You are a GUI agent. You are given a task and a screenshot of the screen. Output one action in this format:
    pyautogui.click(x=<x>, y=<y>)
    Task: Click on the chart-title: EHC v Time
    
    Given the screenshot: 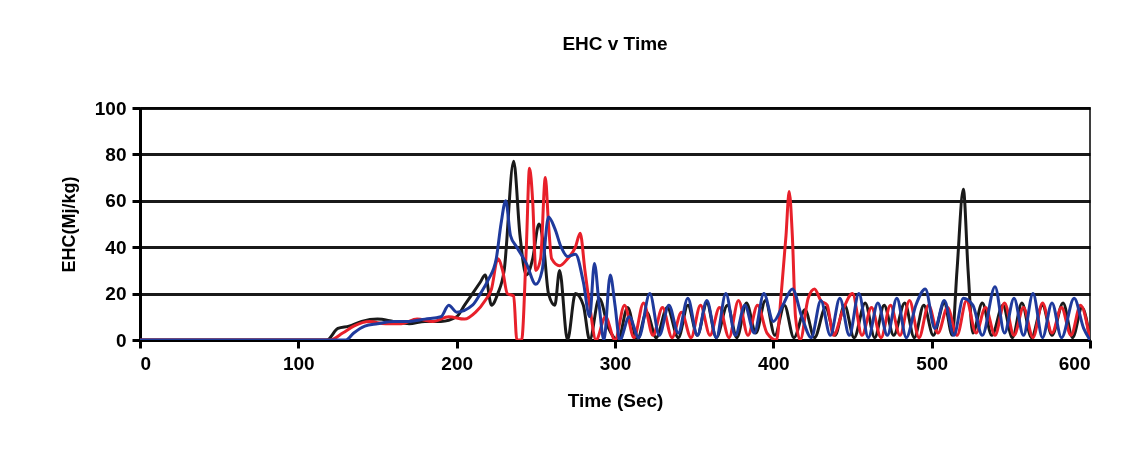 What is the action you would take?
    pyautogui.click(x=615, y=43)
    